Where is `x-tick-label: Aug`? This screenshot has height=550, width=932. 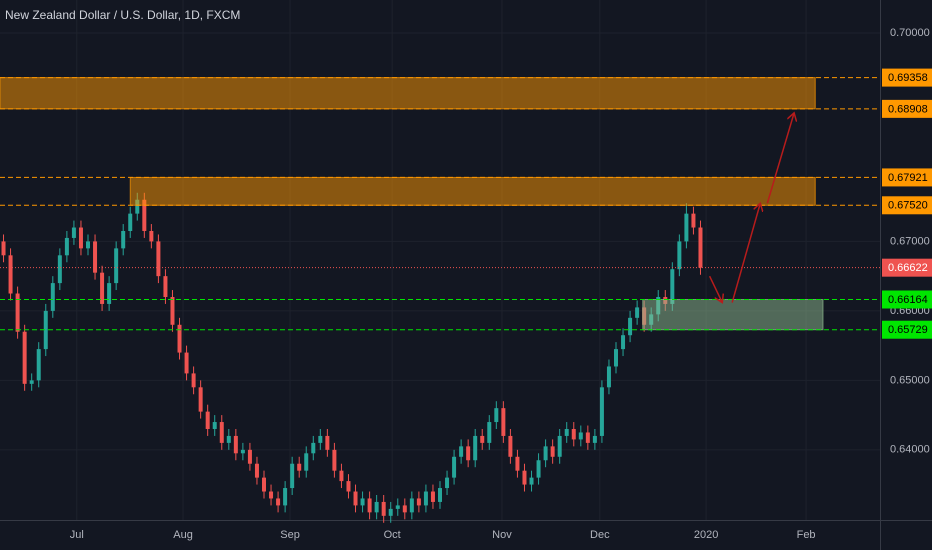 x-tick-label: Aug is located at coordinates (183, 535).